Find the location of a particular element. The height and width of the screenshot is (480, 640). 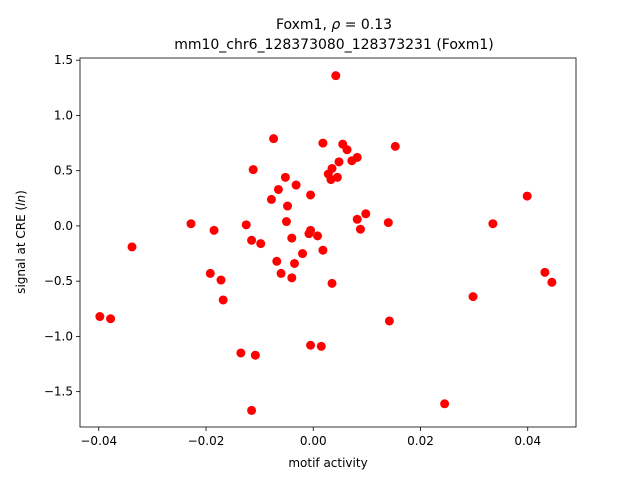

x-tick-label: 0.04 is located at coordinates (527, 441).